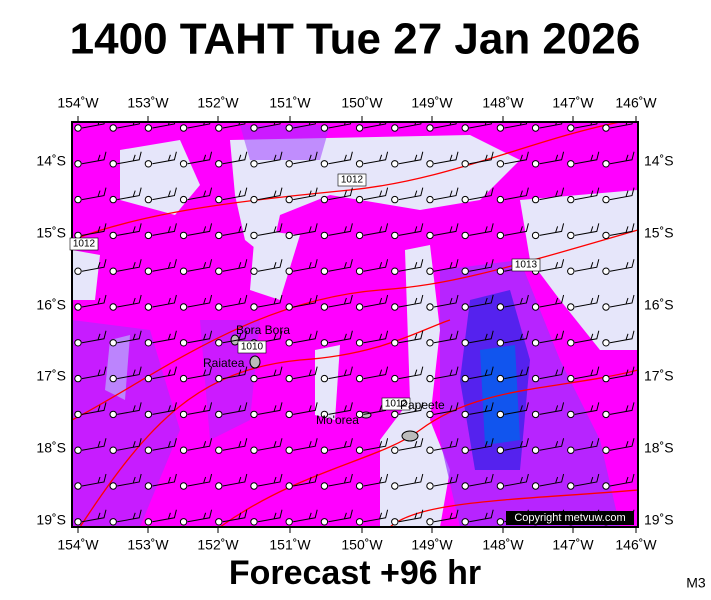 This screenshot has height=600, width=711. I want to click on latitude-label: 15˚S, so click(659, 233).